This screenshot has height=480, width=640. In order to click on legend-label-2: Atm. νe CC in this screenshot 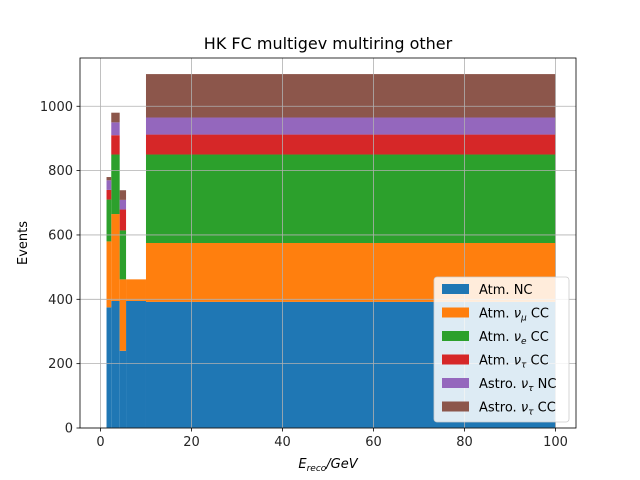, I will do `click(514, 338)`.